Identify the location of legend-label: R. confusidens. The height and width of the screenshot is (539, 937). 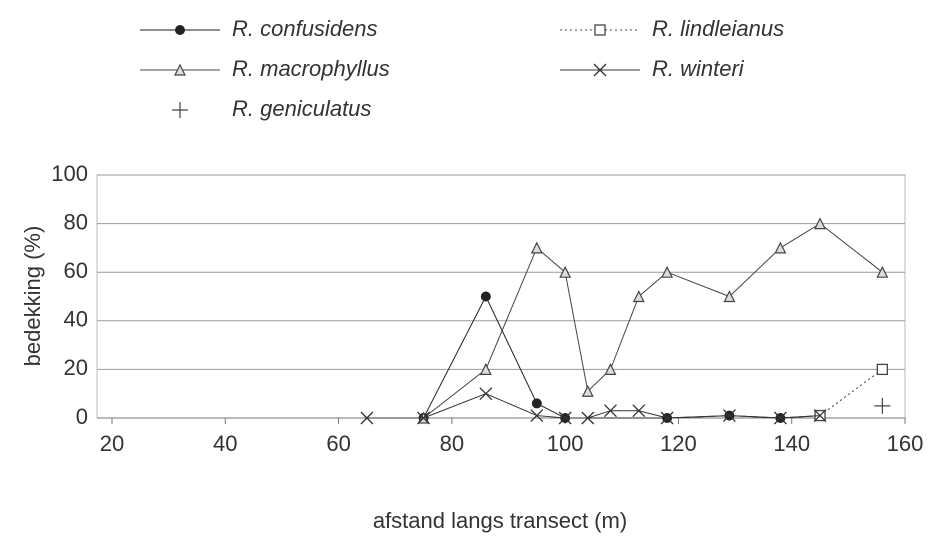
(305, 28).